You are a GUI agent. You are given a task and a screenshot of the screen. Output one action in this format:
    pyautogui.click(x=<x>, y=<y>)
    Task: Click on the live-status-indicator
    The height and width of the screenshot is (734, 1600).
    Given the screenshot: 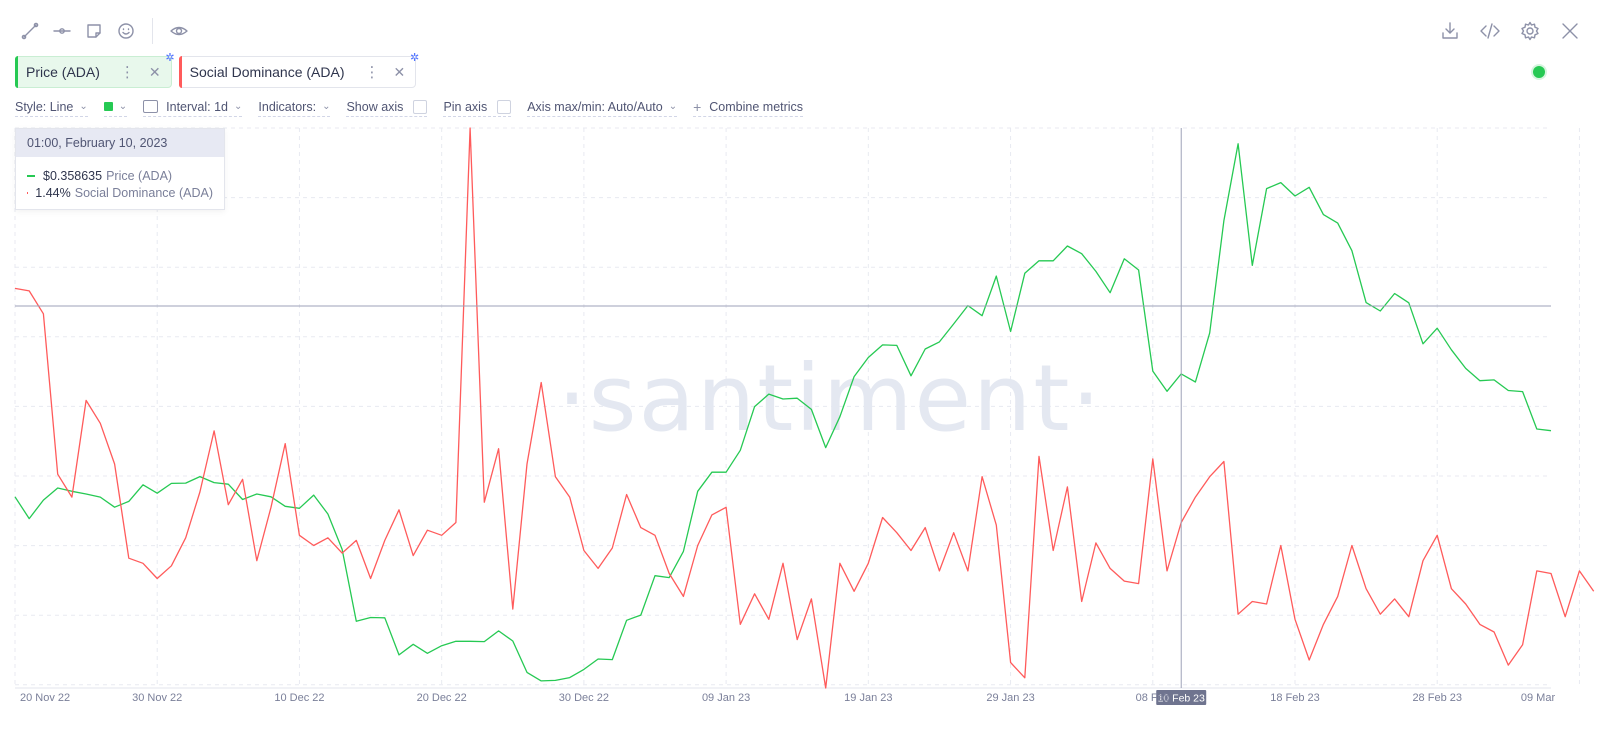 What is the action you would take?
    pyautogui.click(x=1539, y=72)
    